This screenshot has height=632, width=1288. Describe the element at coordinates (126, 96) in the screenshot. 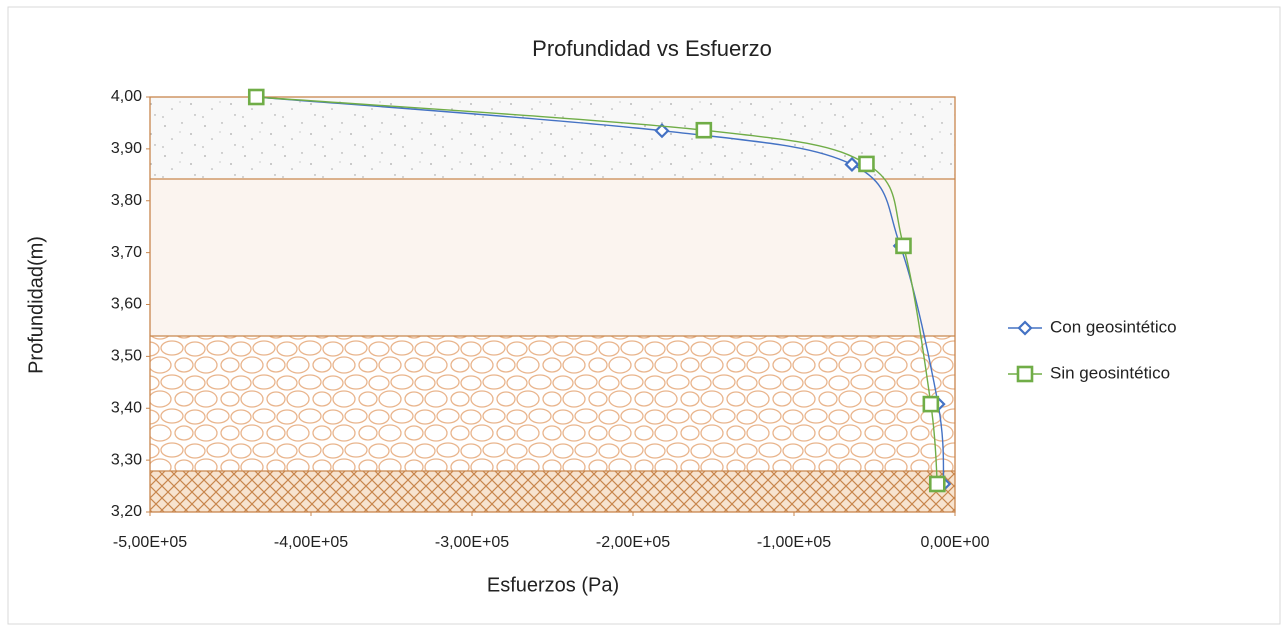

I see `y-tick-label: 4,00` at that location.